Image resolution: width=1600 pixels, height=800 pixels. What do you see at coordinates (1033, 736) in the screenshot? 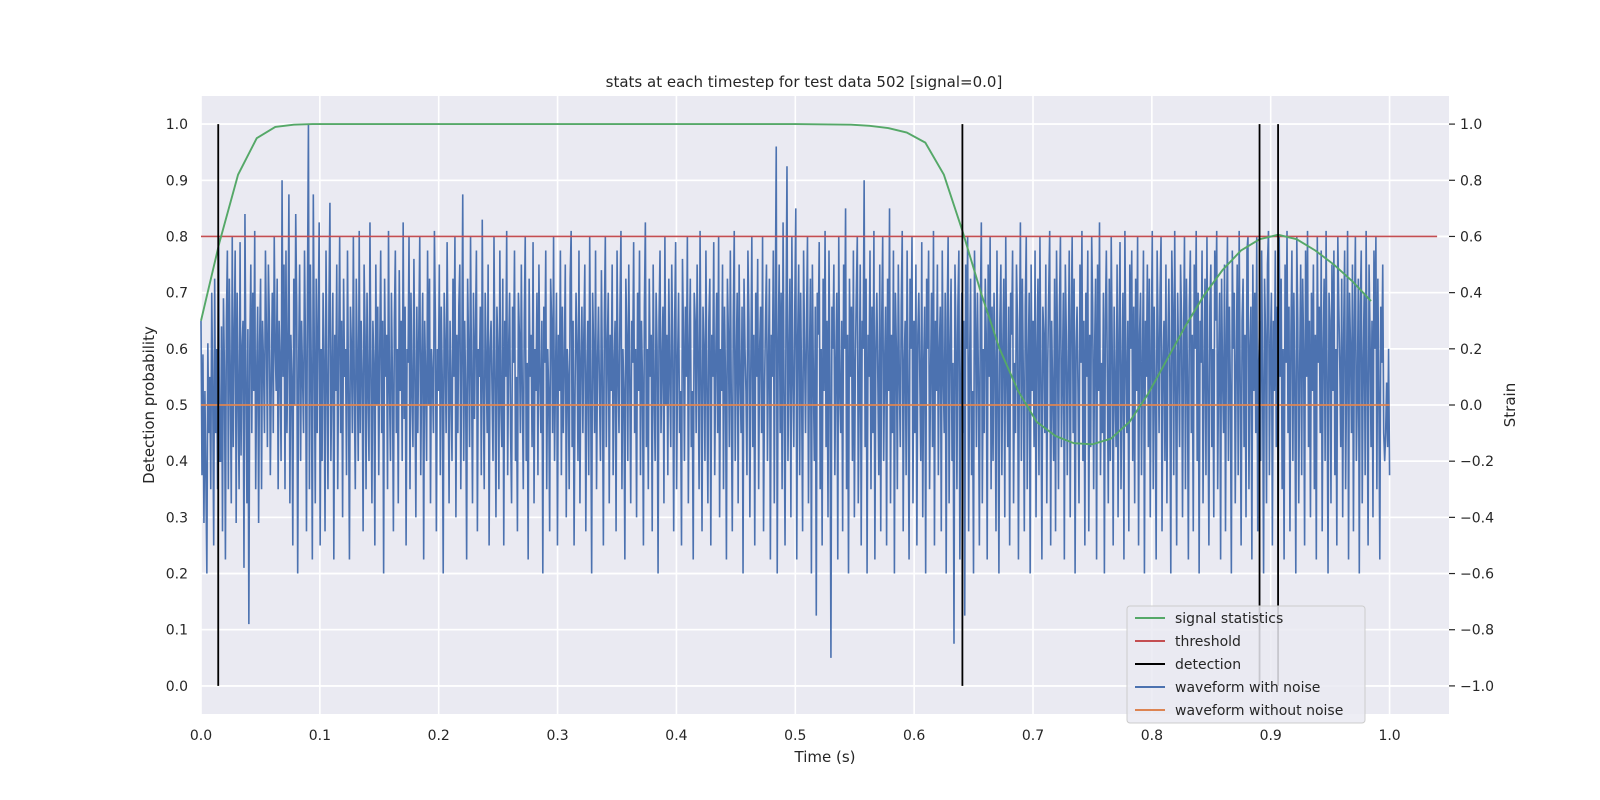
I see `x-tick-label: 0.7` at bounding box center [1033, 736].